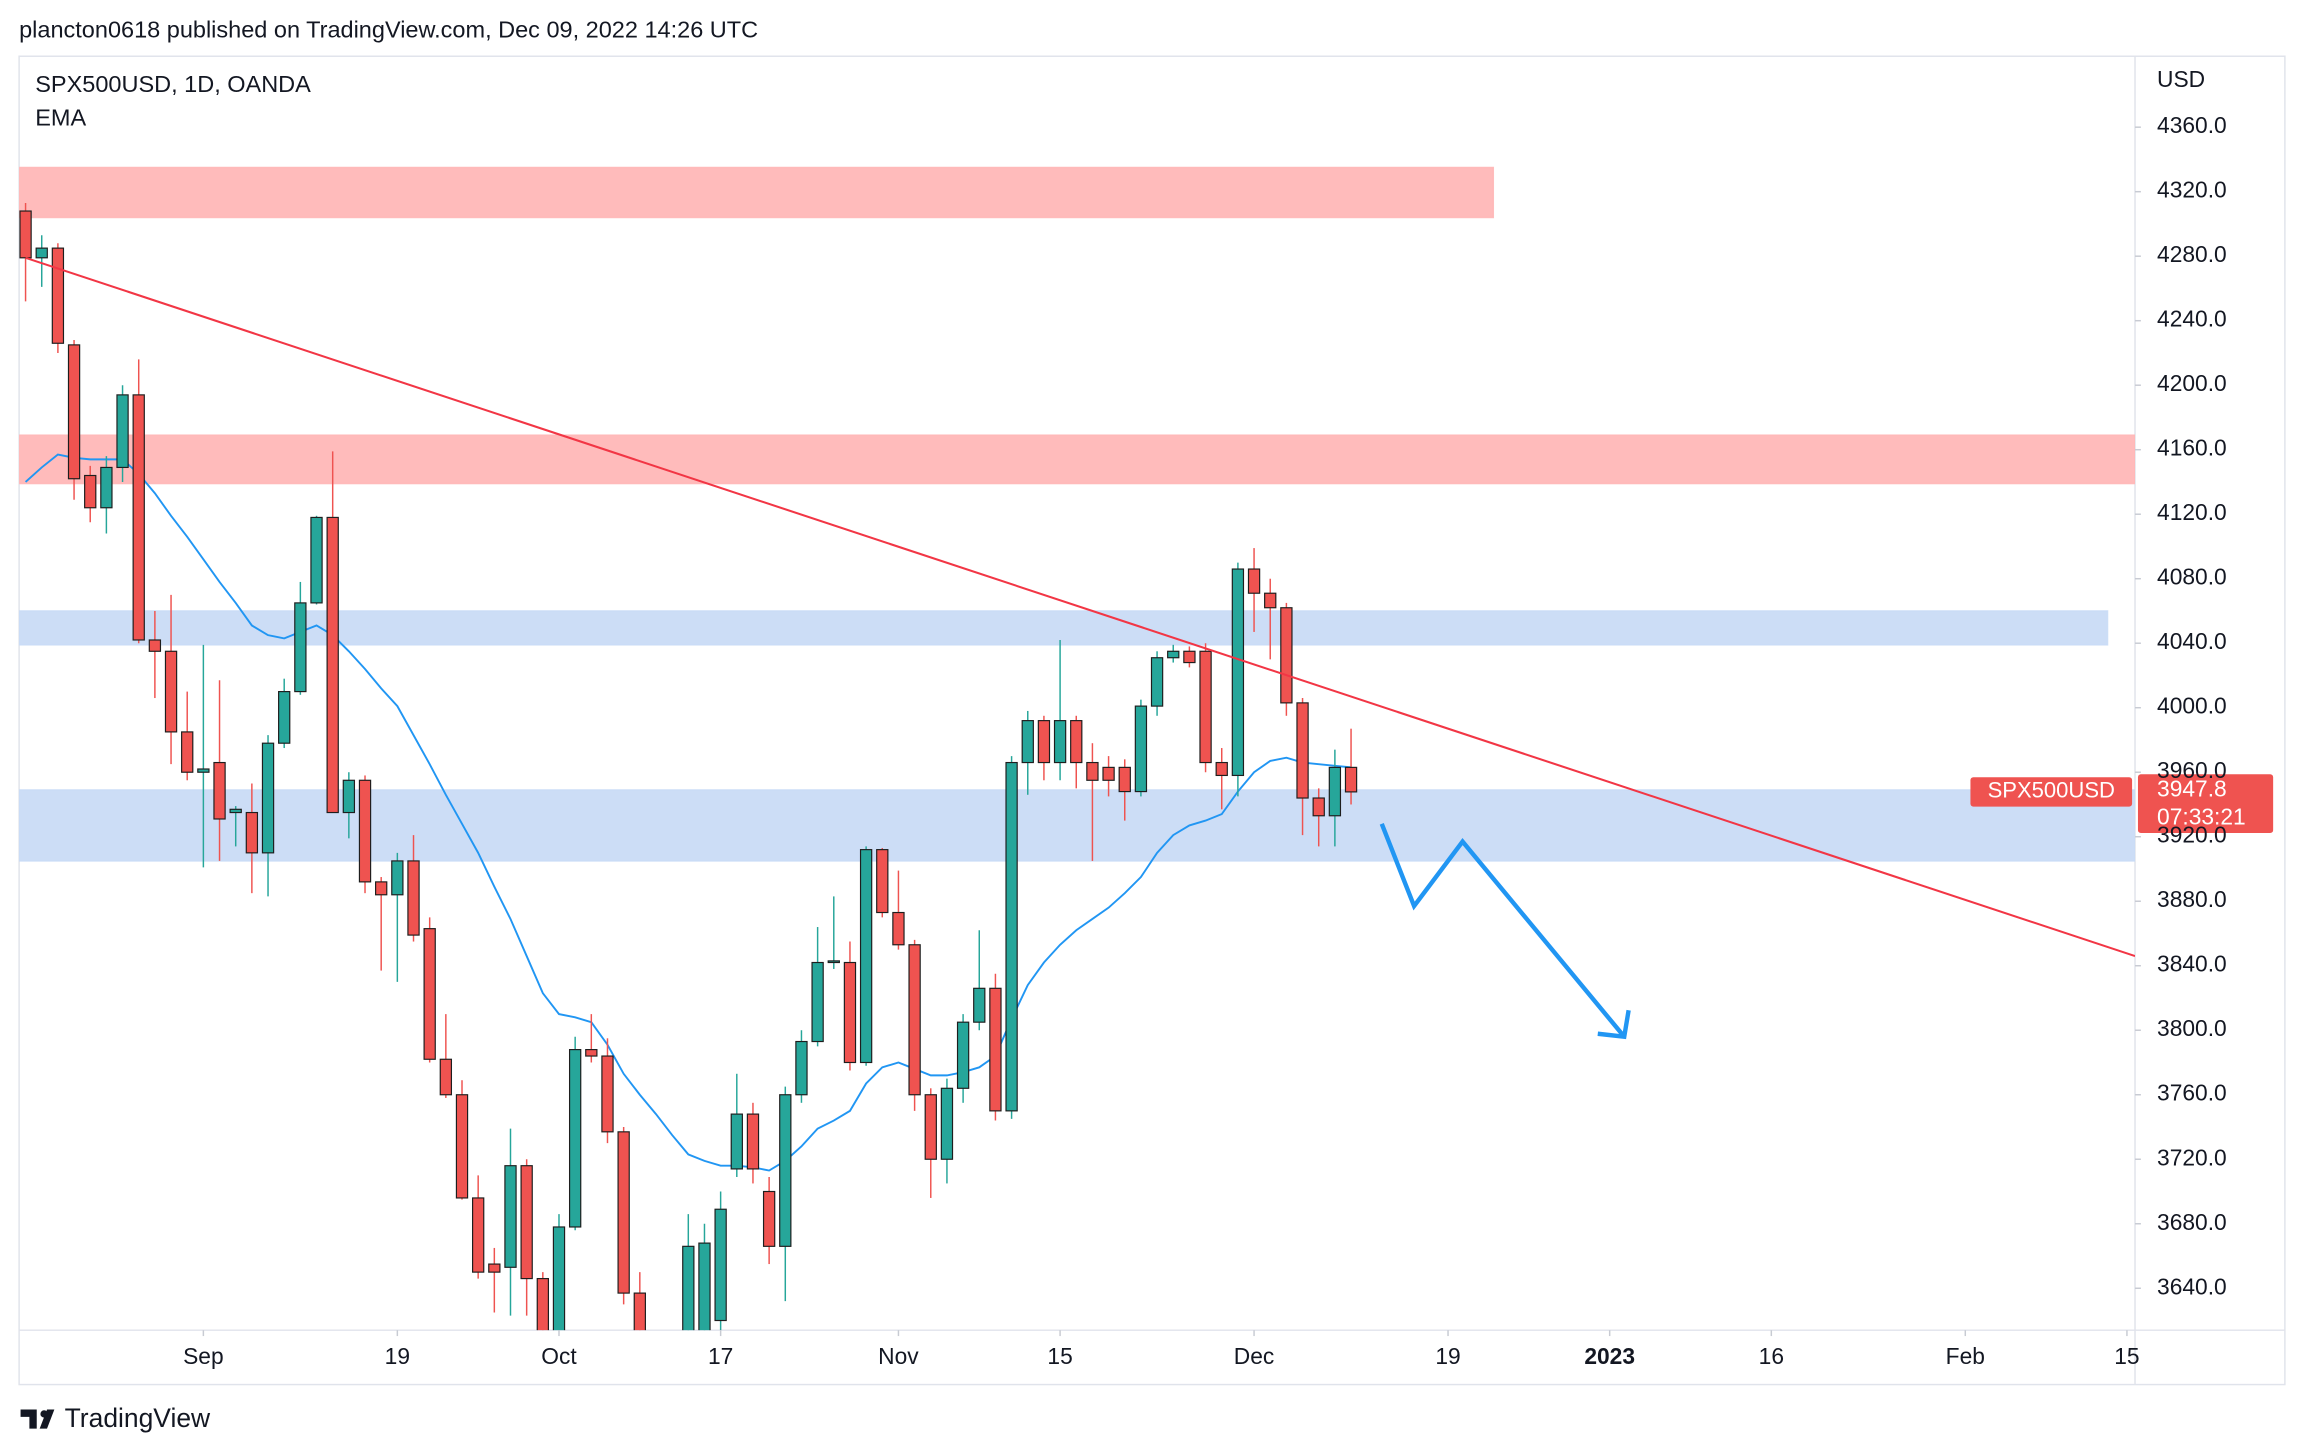 Image resolution: width=2304 pixels, height=1454 pixels. I want to click on projection-path, so click(1502, 931).